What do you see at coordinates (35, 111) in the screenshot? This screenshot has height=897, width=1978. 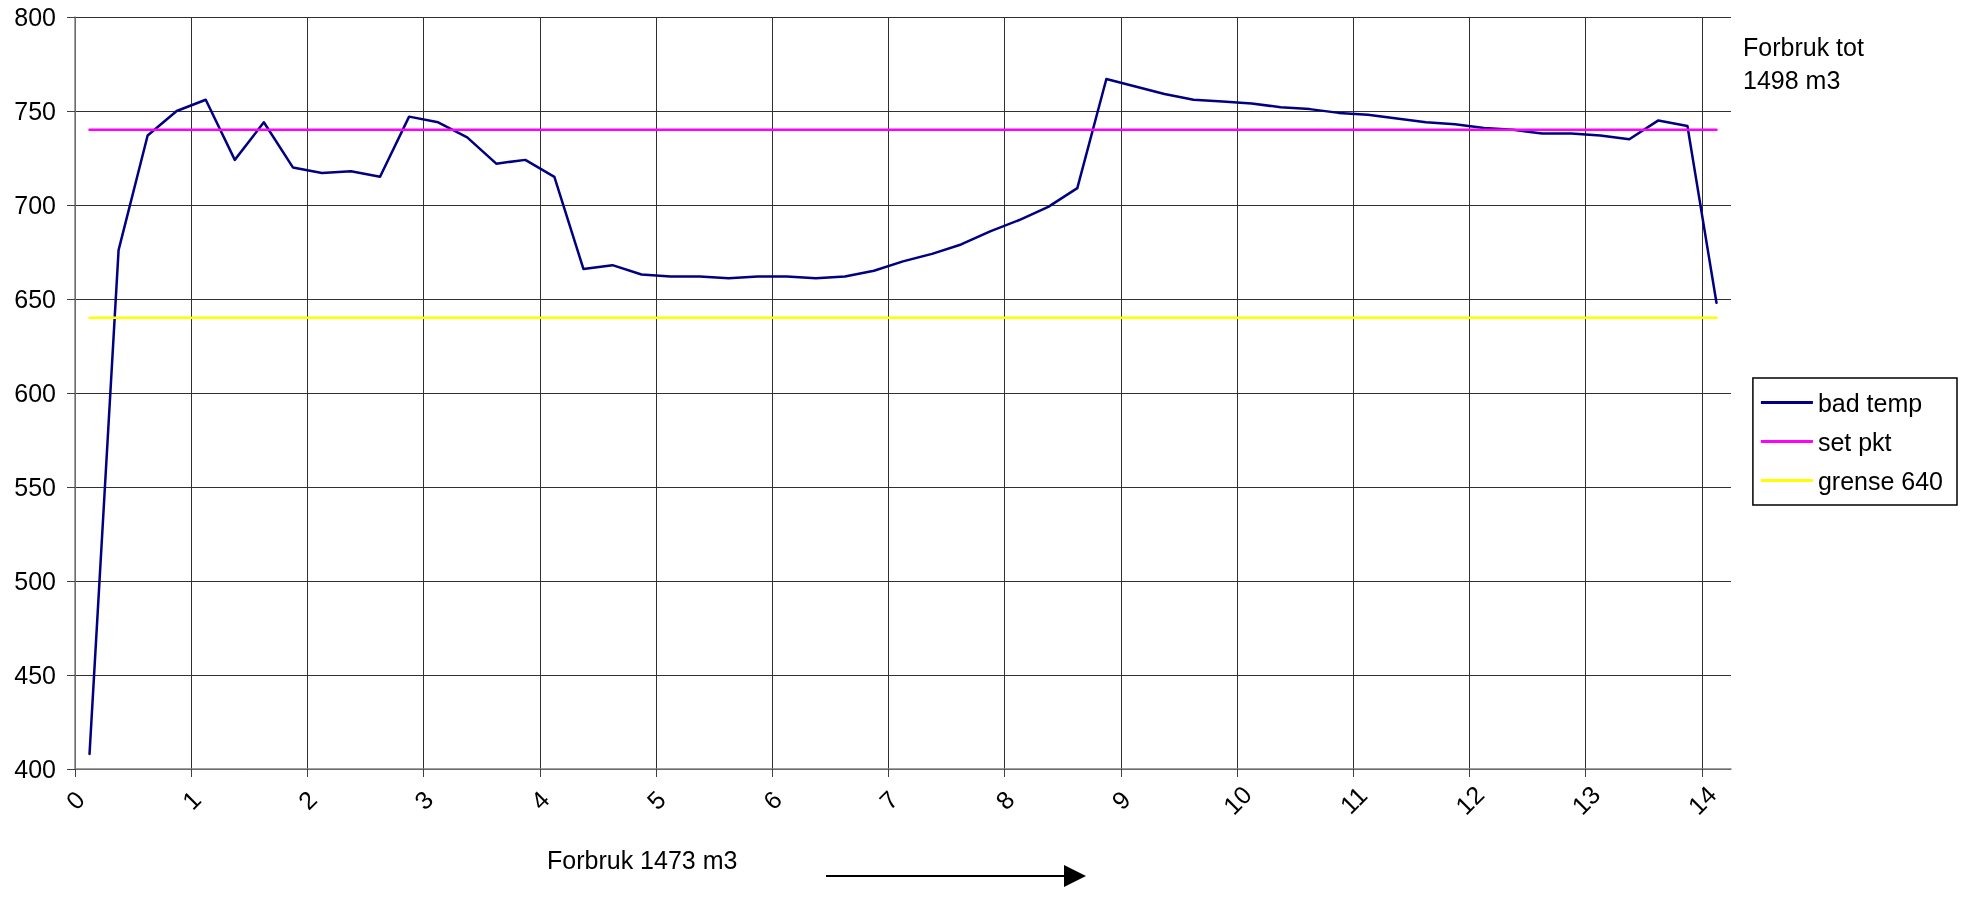 I see `y-tick-label: 750` at bounding box center [35, 111].